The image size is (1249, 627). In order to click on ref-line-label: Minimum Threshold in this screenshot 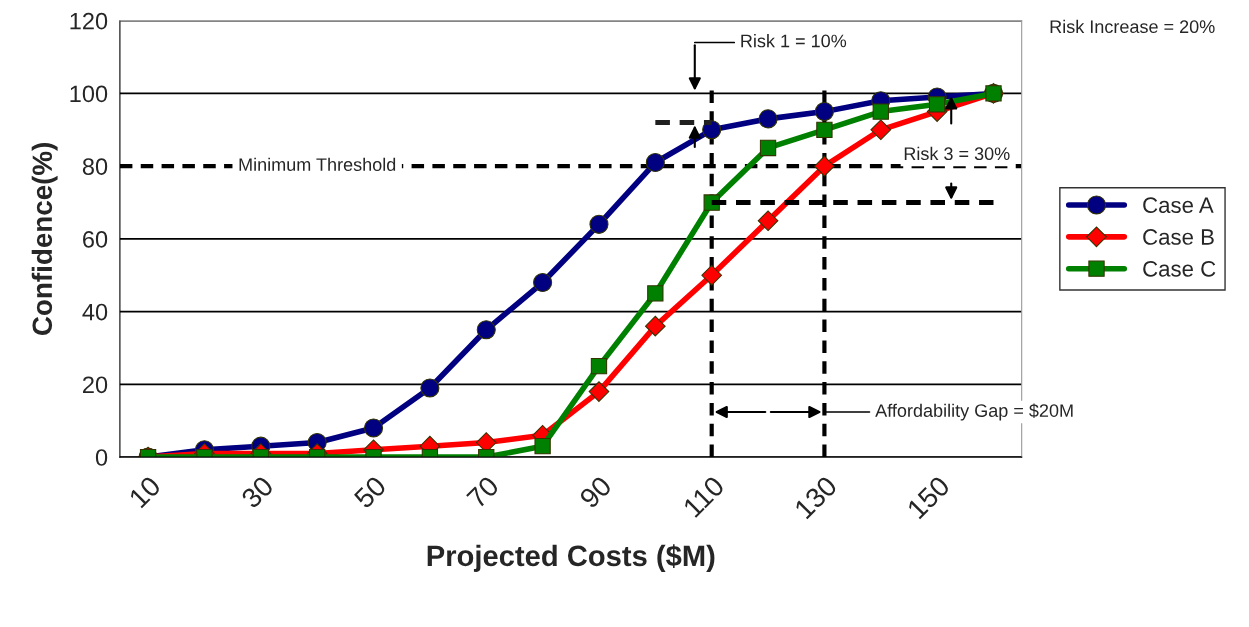, I will do `click(317, 164)`.